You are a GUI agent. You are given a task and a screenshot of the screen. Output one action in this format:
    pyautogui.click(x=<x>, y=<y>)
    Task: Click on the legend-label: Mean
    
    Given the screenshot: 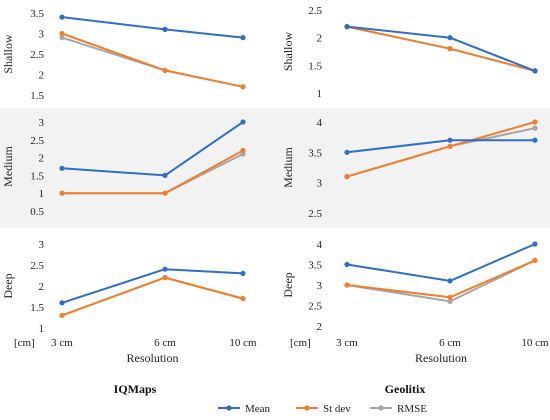 What is the action you would take?
    pyautogui.click(x=258, y=409)
    